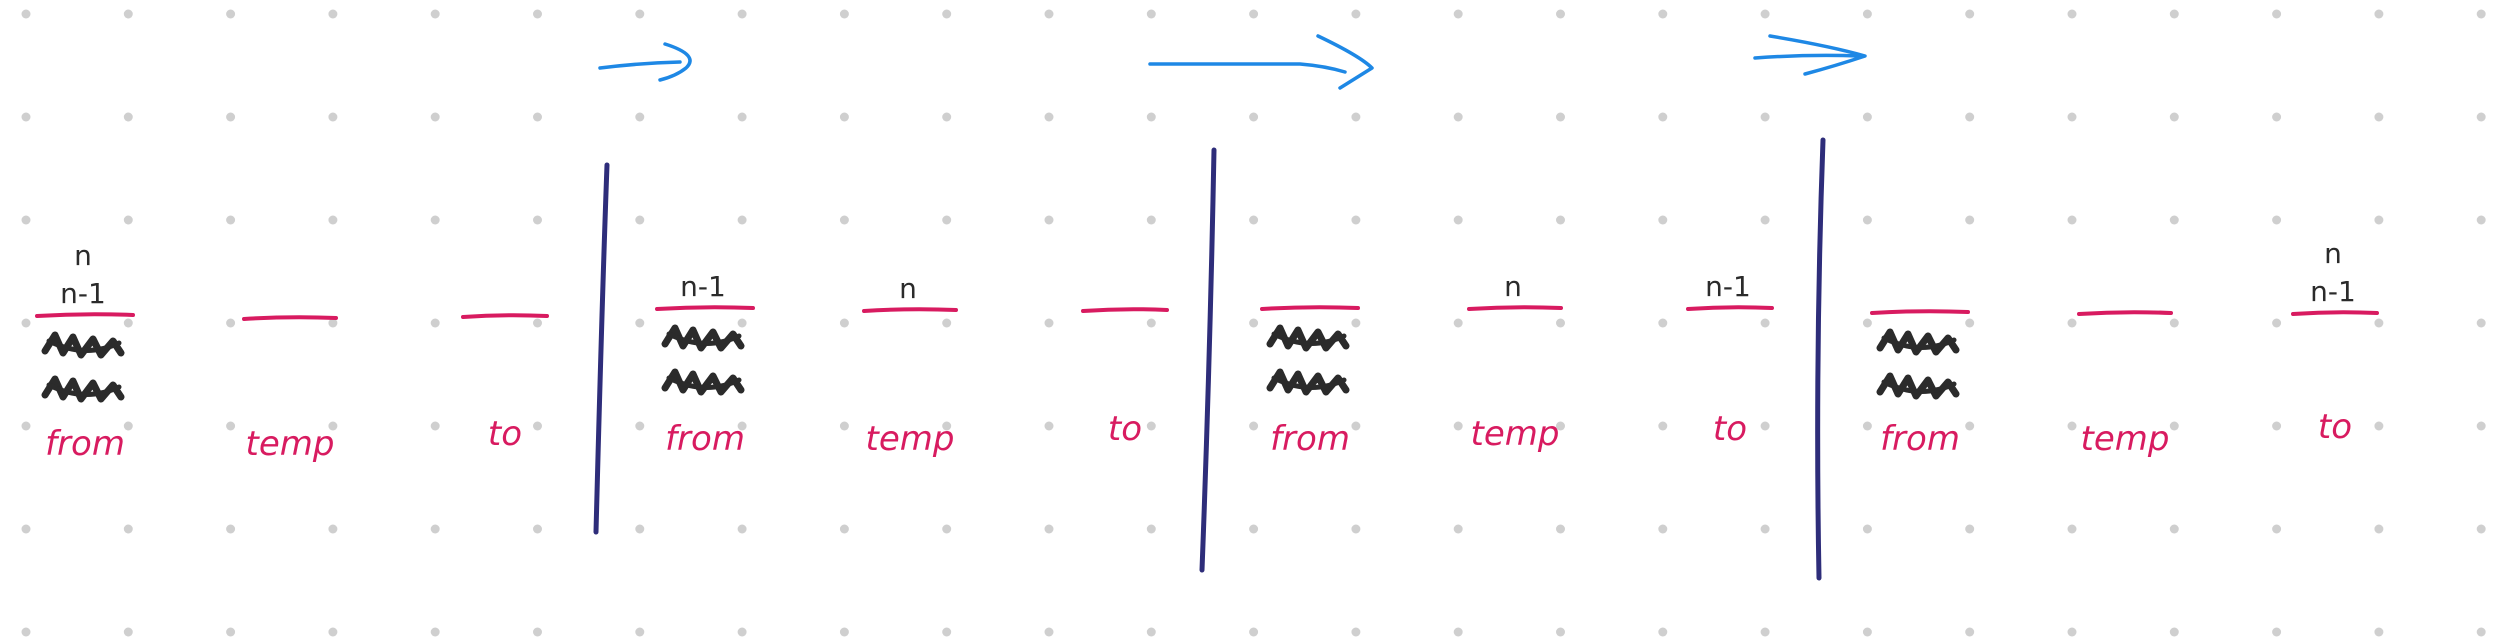  What do you see at coordinates (505, 383) in the screenshot?
I see `peg-to: to` at bounding box center [505, 383].